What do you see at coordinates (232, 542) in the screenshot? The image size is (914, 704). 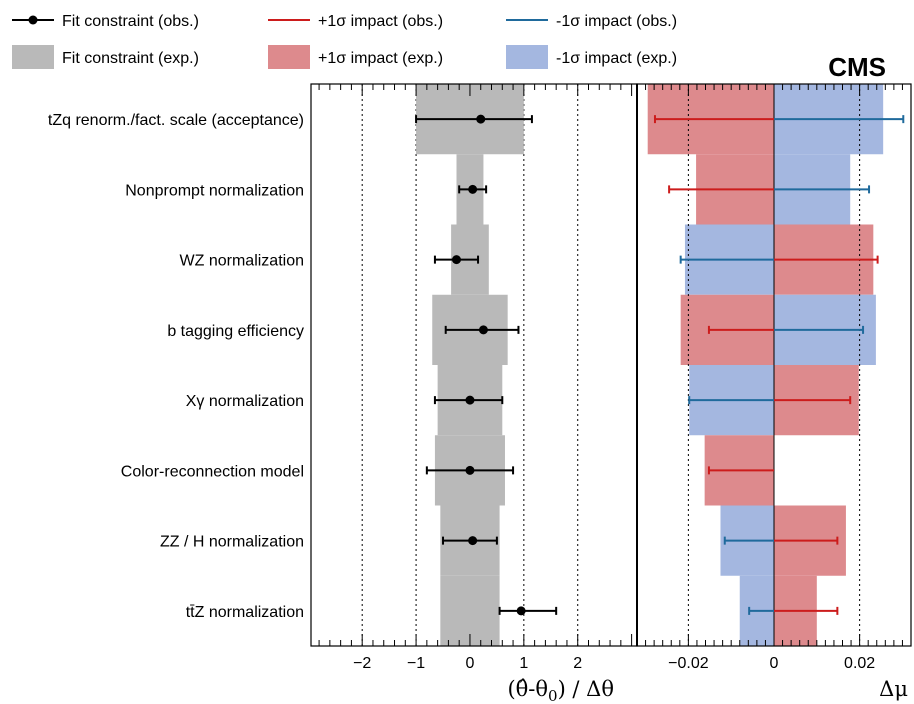 I see `parameter-label: ZZ / H normalization` at bounding box center [232, 542].